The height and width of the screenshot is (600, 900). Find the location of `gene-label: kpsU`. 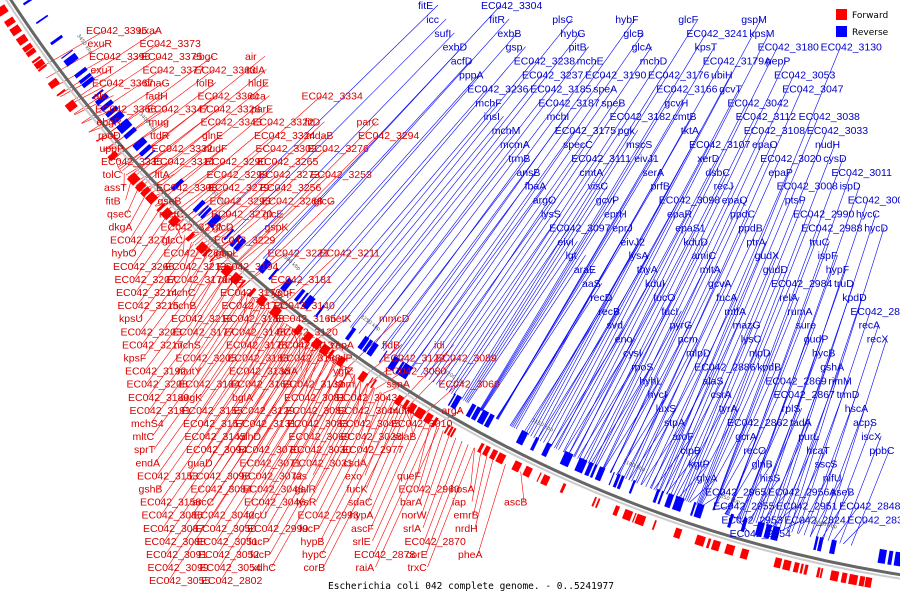

gene-label: kpsU is located at coordinates (131, 319).